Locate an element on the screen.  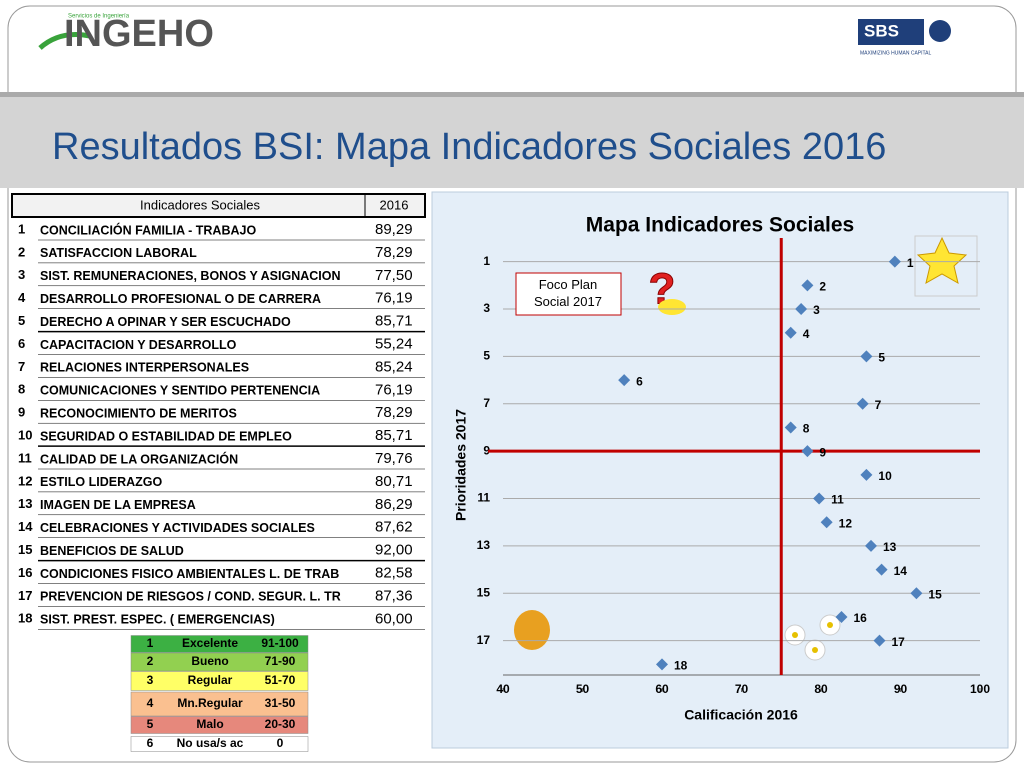
point-label: 12 is located at coordinates (846, 523).